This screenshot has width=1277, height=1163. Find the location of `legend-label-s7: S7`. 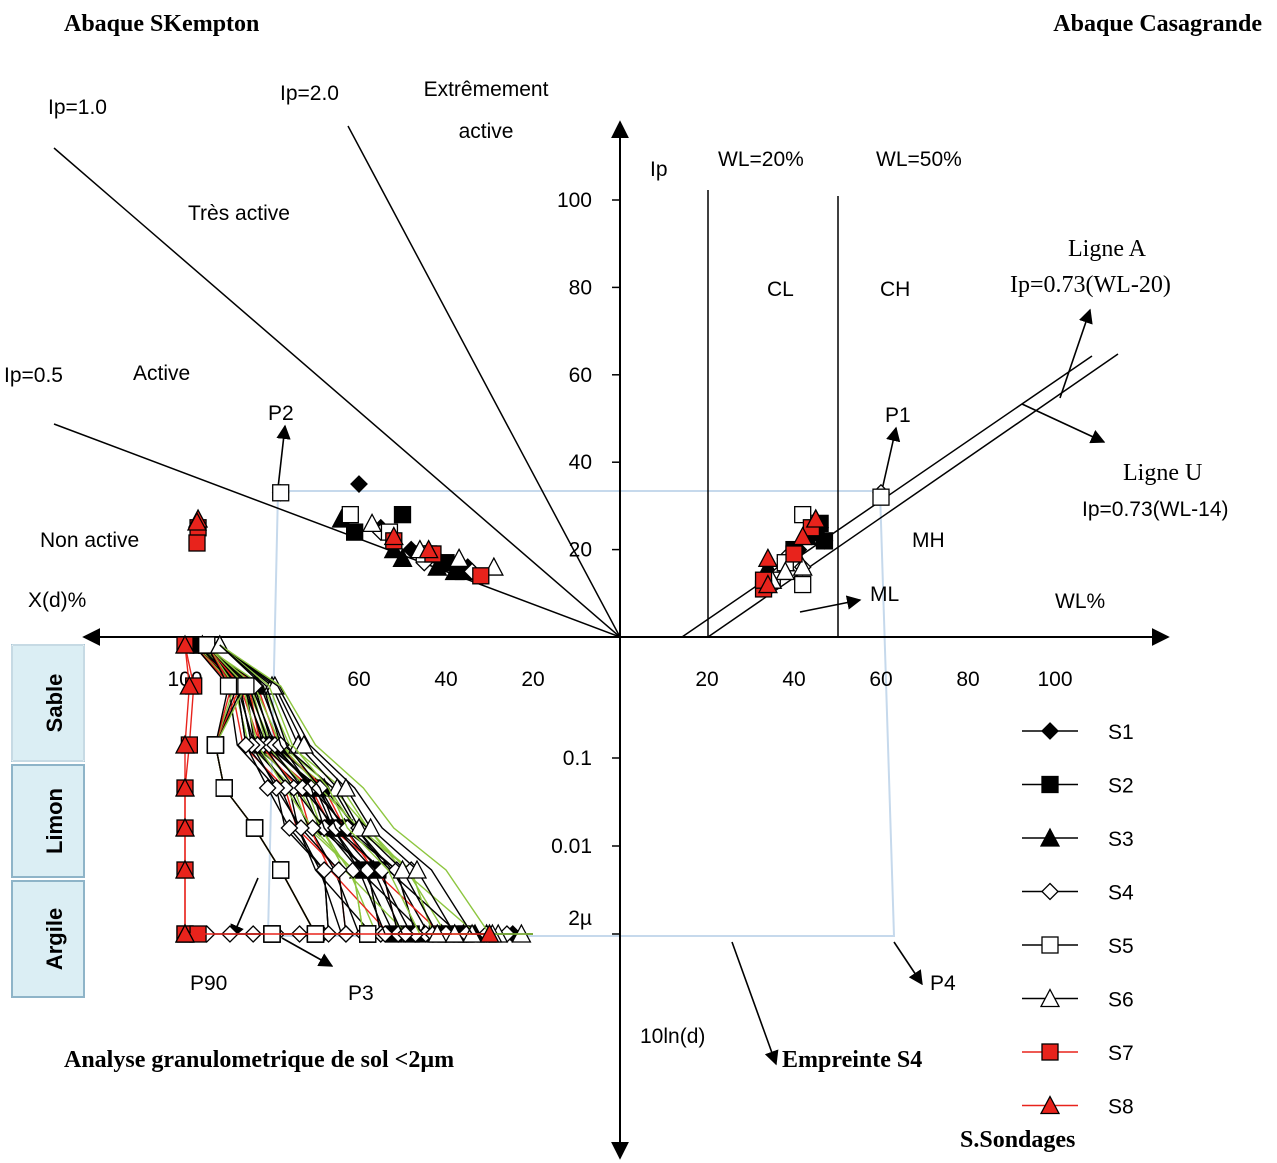

legend-label-s7: S7 is located at coordinates (1121, 1053).